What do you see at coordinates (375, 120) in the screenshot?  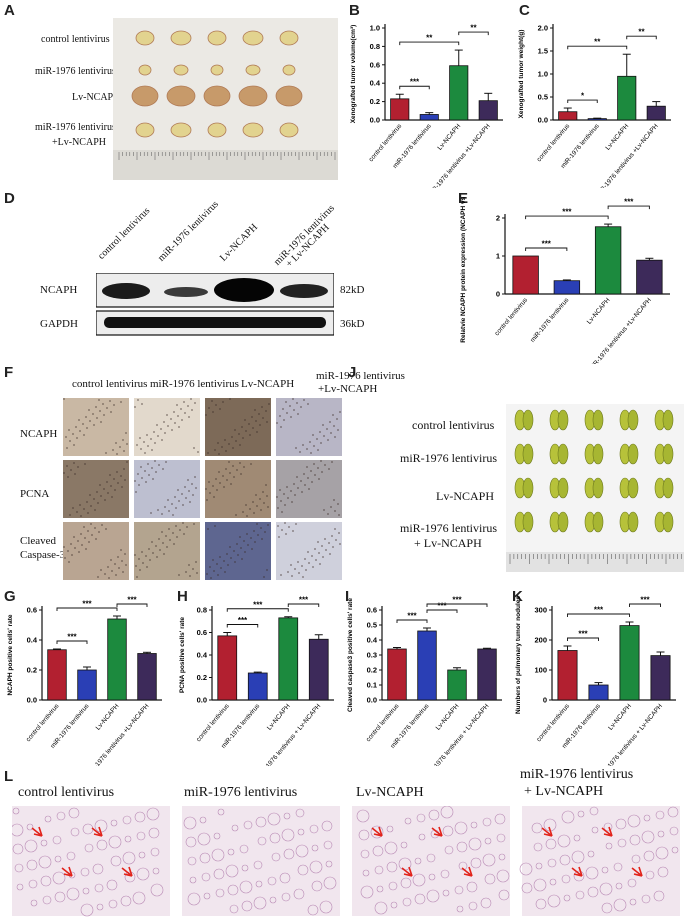 I see `y-tick-label: 0.0` at bounding box center [375, 120].